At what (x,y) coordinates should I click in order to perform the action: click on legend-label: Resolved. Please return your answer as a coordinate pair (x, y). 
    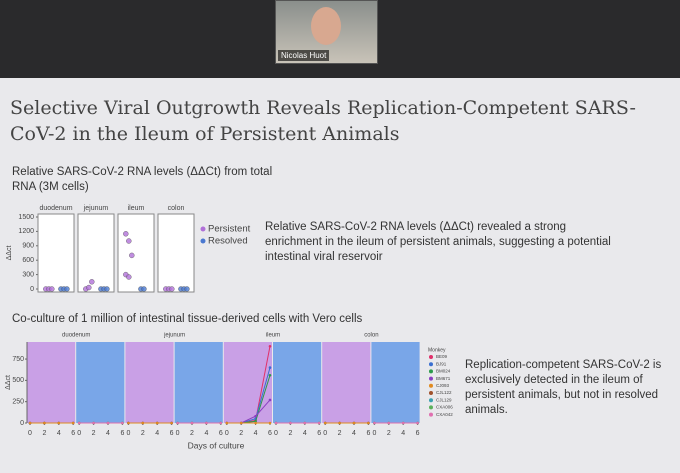
    Looking at the image, I should click on (228, 241).